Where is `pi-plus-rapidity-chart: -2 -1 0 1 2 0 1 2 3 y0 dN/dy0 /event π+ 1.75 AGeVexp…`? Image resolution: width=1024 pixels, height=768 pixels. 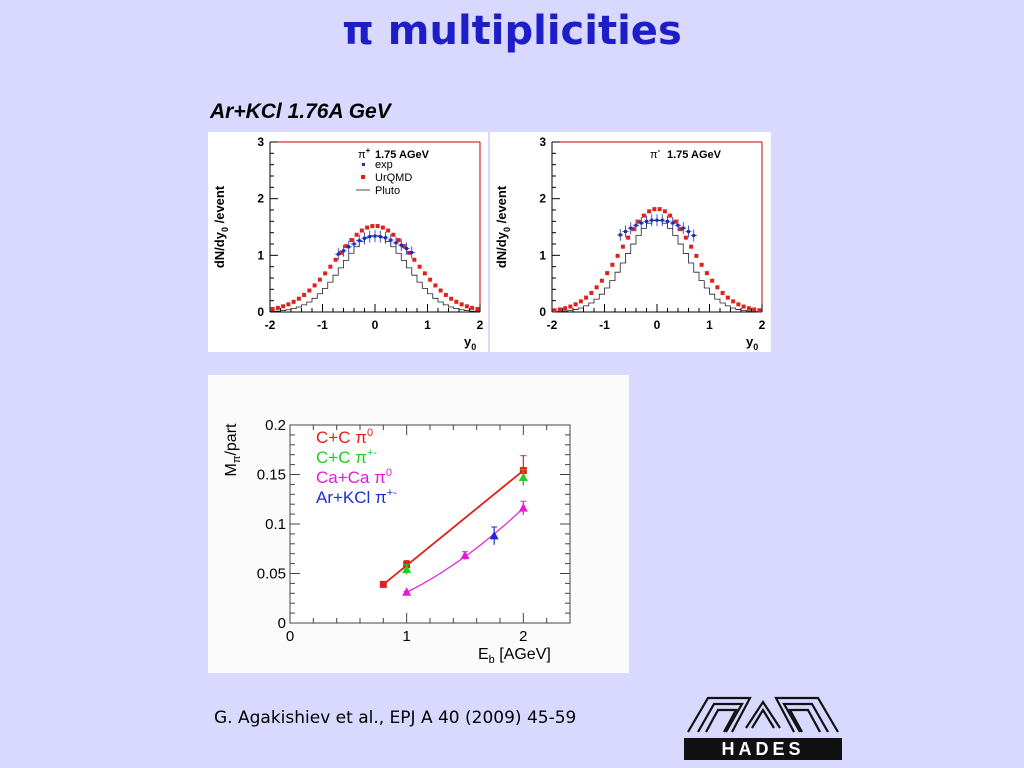 pi-plus-rapidity-chart: -2 -1 0 1 2 0 1 2 3 y0 dN/dy0 /event π+ 1.75 AGeVexp… is located at coordinates (348, 243).